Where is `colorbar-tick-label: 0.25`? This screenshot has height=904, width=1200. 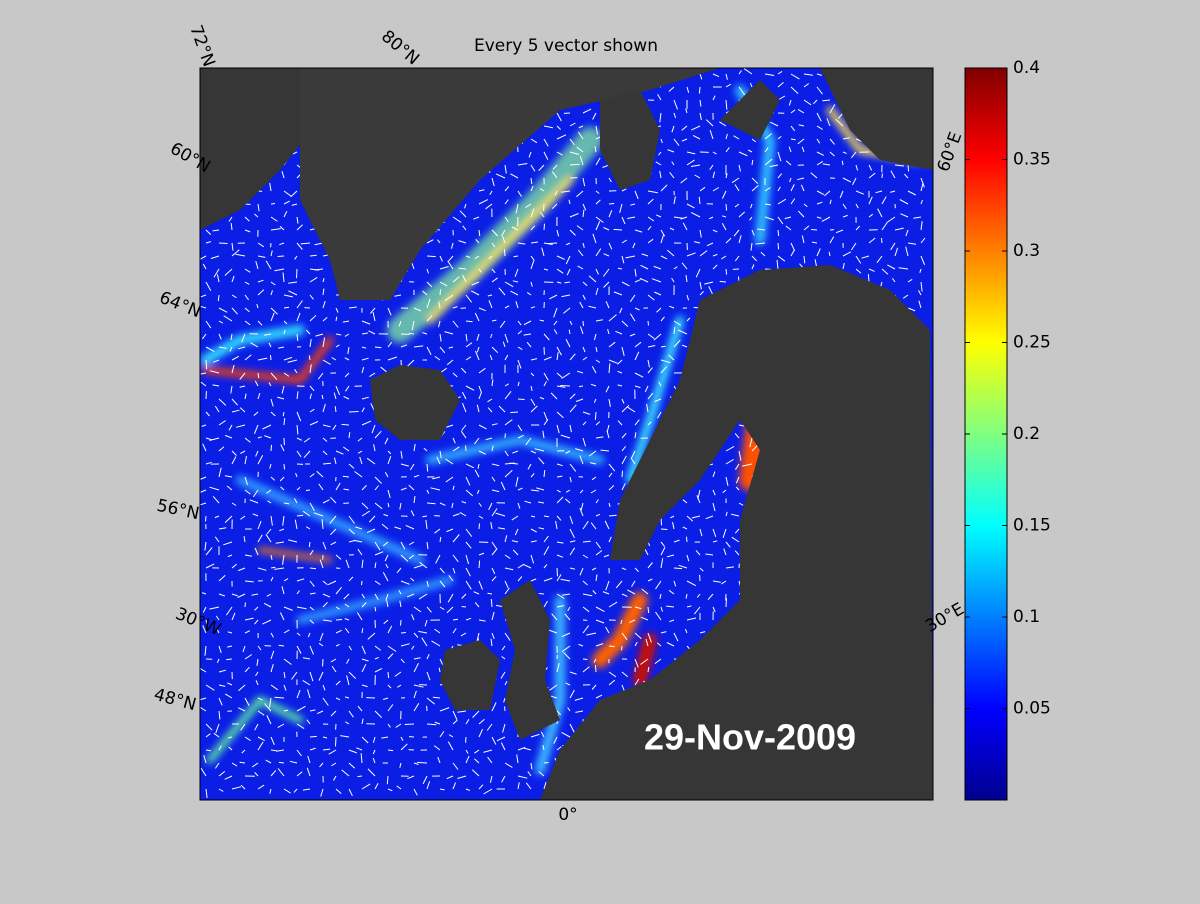 colorbar-tick-label: 0.25 is located at coordinates (1032, 343).